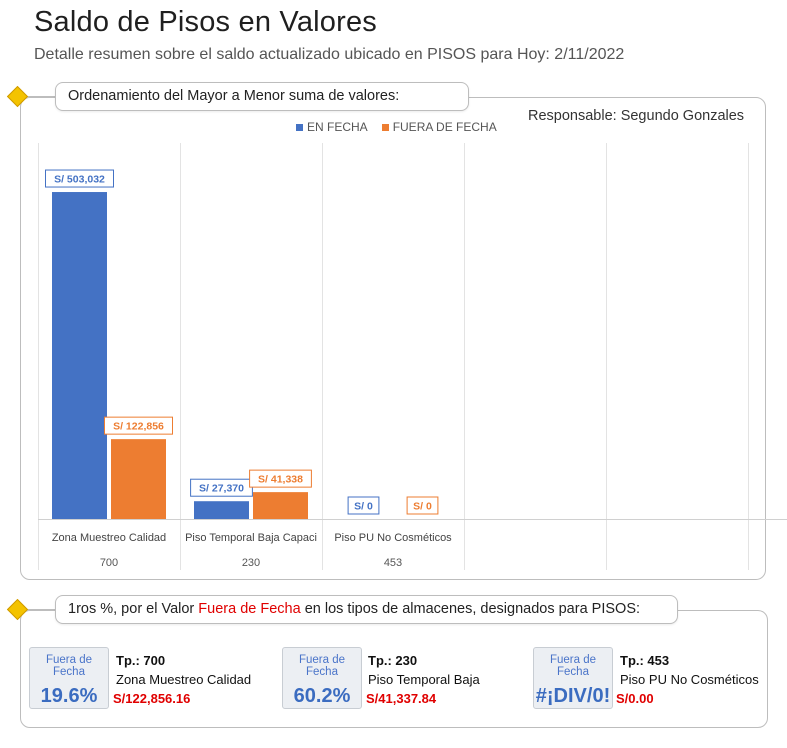  What do you see at coordinates (299, 127) in the screenshot?
I see `legend-swatch-blue` at bounding box center [299, 127].